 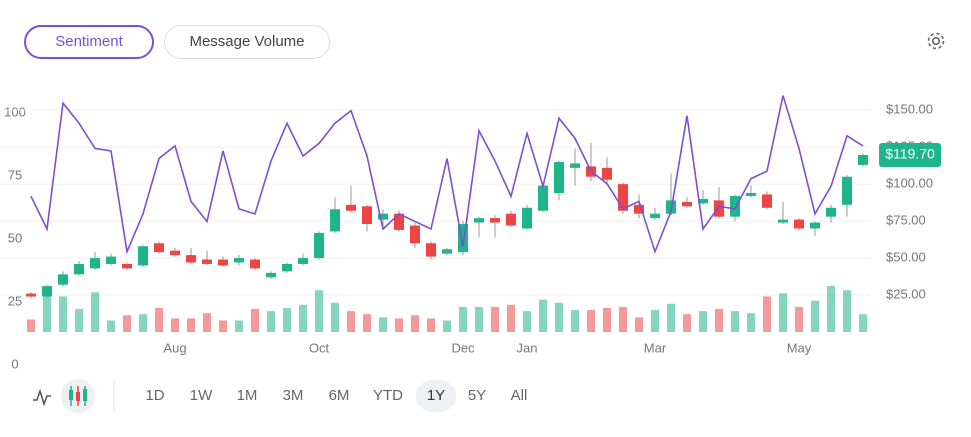 What do you see at coordinates (436, 396) in the screenshot?
I see `range-button: 1Y` at bounding box center [436, 396].